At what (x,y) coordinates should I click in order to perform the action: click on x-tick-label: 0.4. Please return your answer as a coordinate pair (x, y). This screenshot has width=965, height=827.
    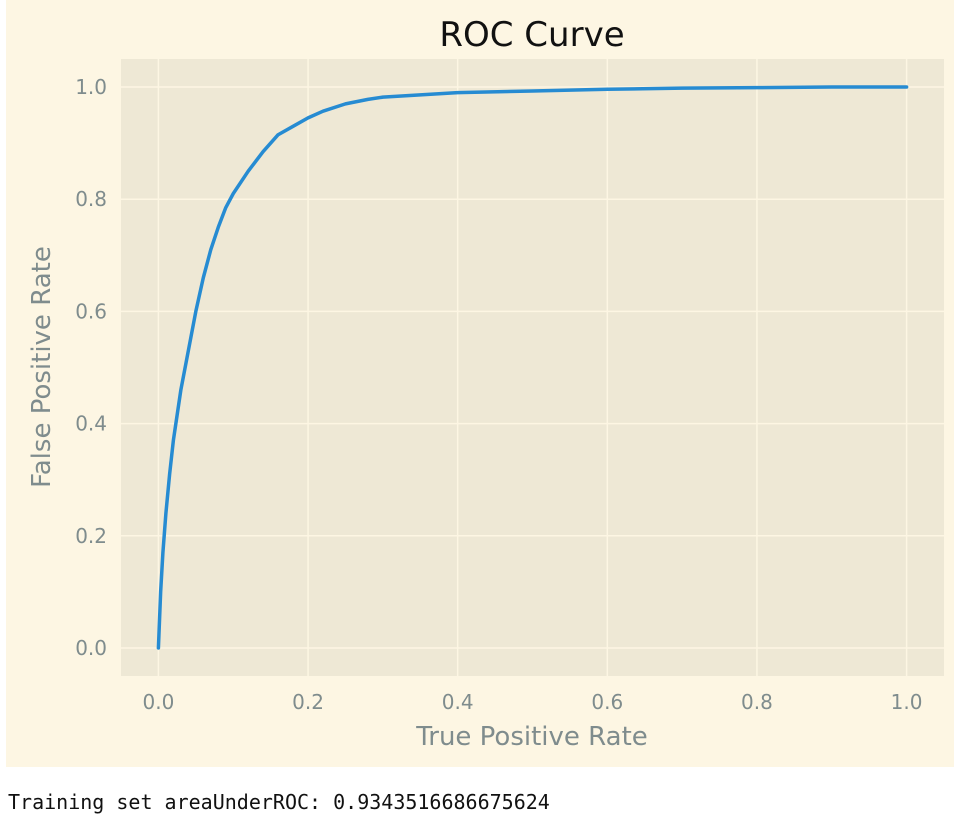
    Looking at the image, I should click on (458, 702).